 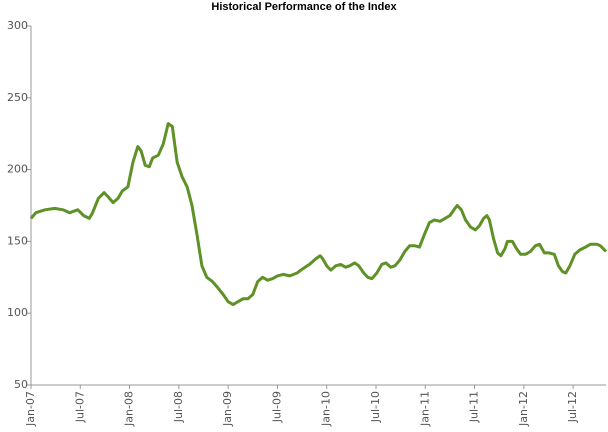 What do you see at coordinates (424, 409) in the screenshot?
I see `x-tick-label: Jan-11` at bounding box center [424, 409].